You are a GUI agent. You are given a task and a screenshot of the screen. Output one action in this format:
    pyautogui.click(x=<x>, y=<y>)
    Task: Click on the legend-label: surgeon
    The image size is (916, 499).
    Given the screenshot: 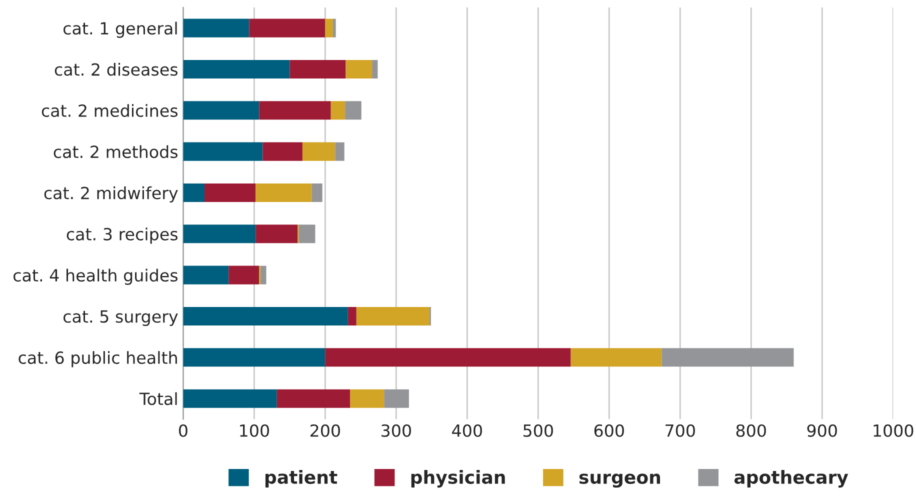 What is the action you would take?
    pyautogui.click(x=619, y=481)
    